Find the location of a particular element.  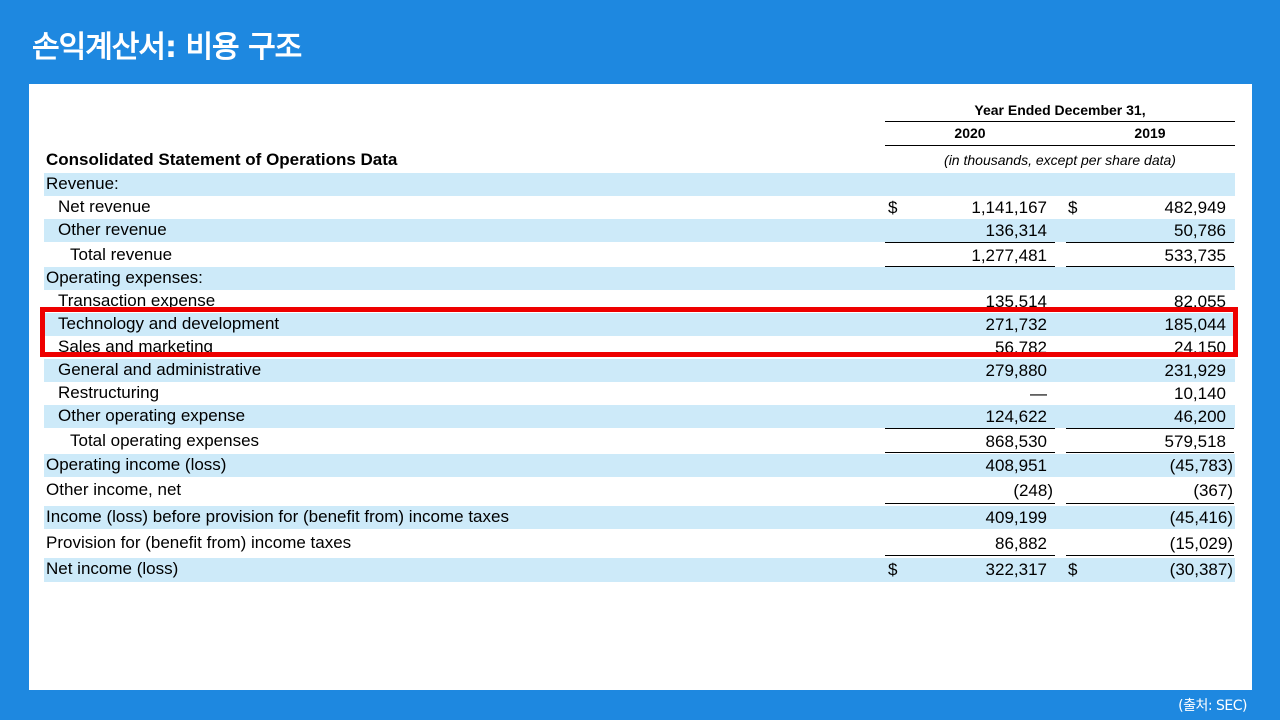

period-header: Year Ended December 31, is located at coordinates (1060, 110).